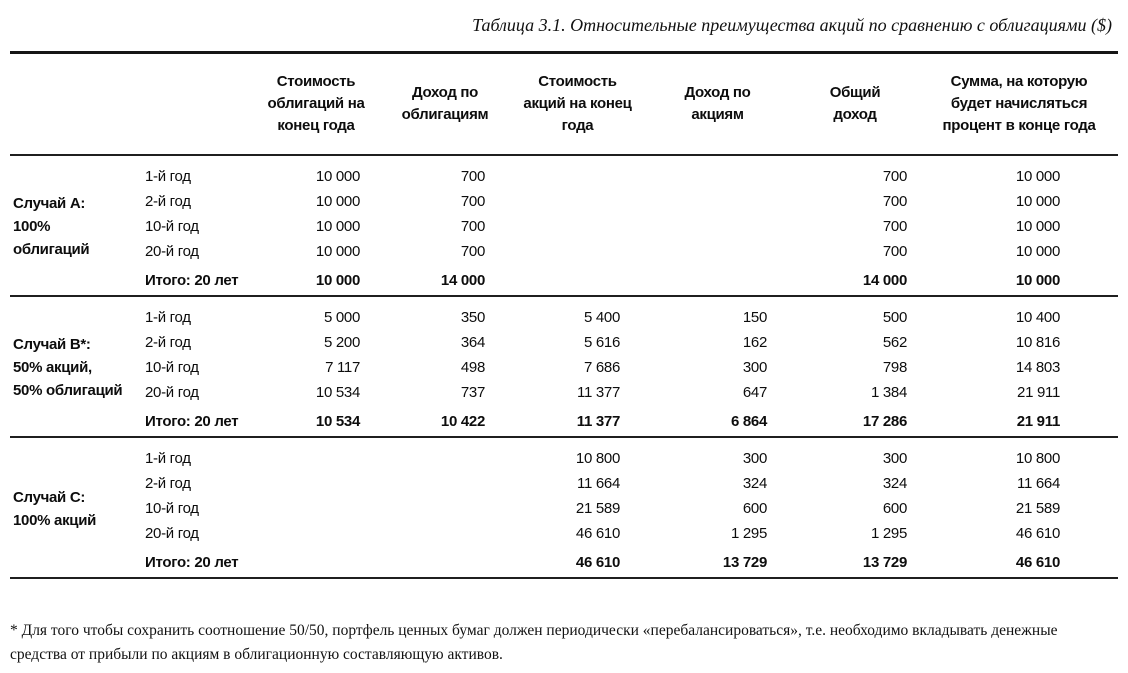  Describe the element at coordinates (342, 367) in the screenshot. I see `cell: 7 117` at that location.